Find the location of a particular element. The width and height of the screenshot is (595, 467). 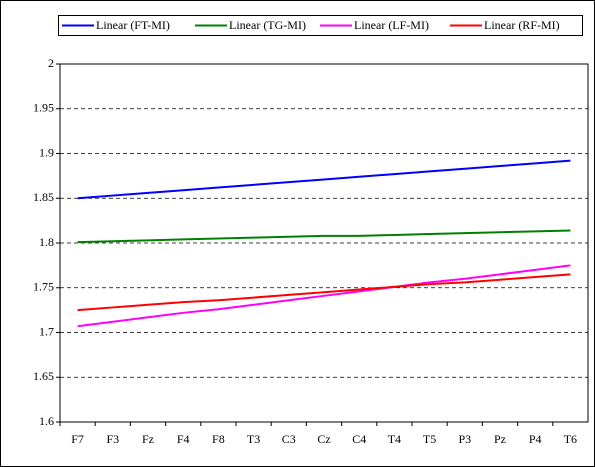

y-tick-label: 2 is located at coordinates (51, 63).